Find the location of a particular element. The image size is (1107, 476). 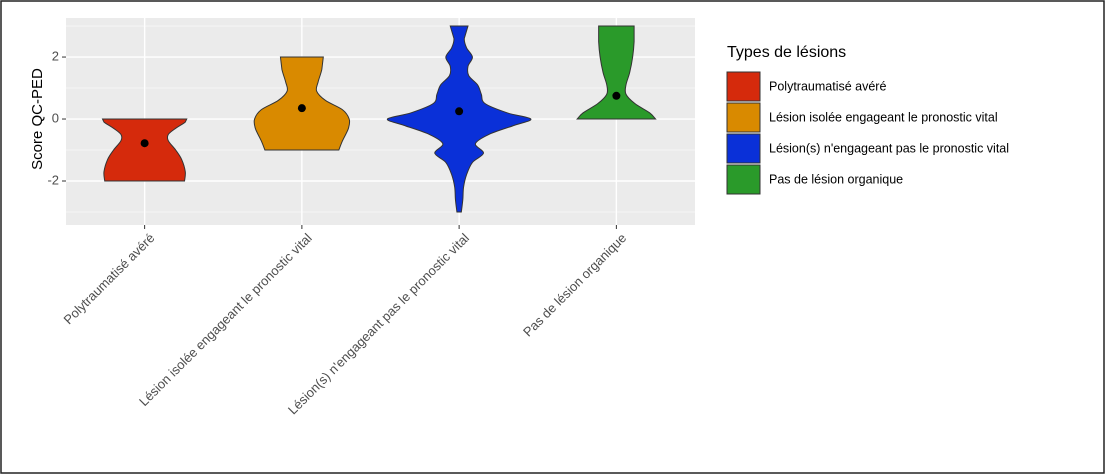

legend-text: Pas de lésion organique is located at coordinates (836, 179).